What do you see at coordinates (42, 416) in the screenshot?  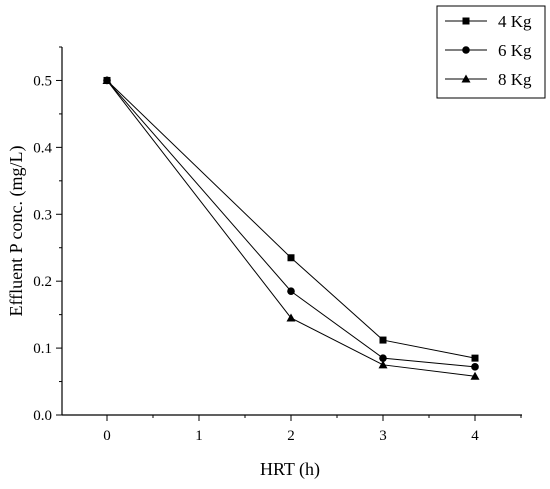 I see `y-tick-label: 0.0` at bounding box center [42, 416].